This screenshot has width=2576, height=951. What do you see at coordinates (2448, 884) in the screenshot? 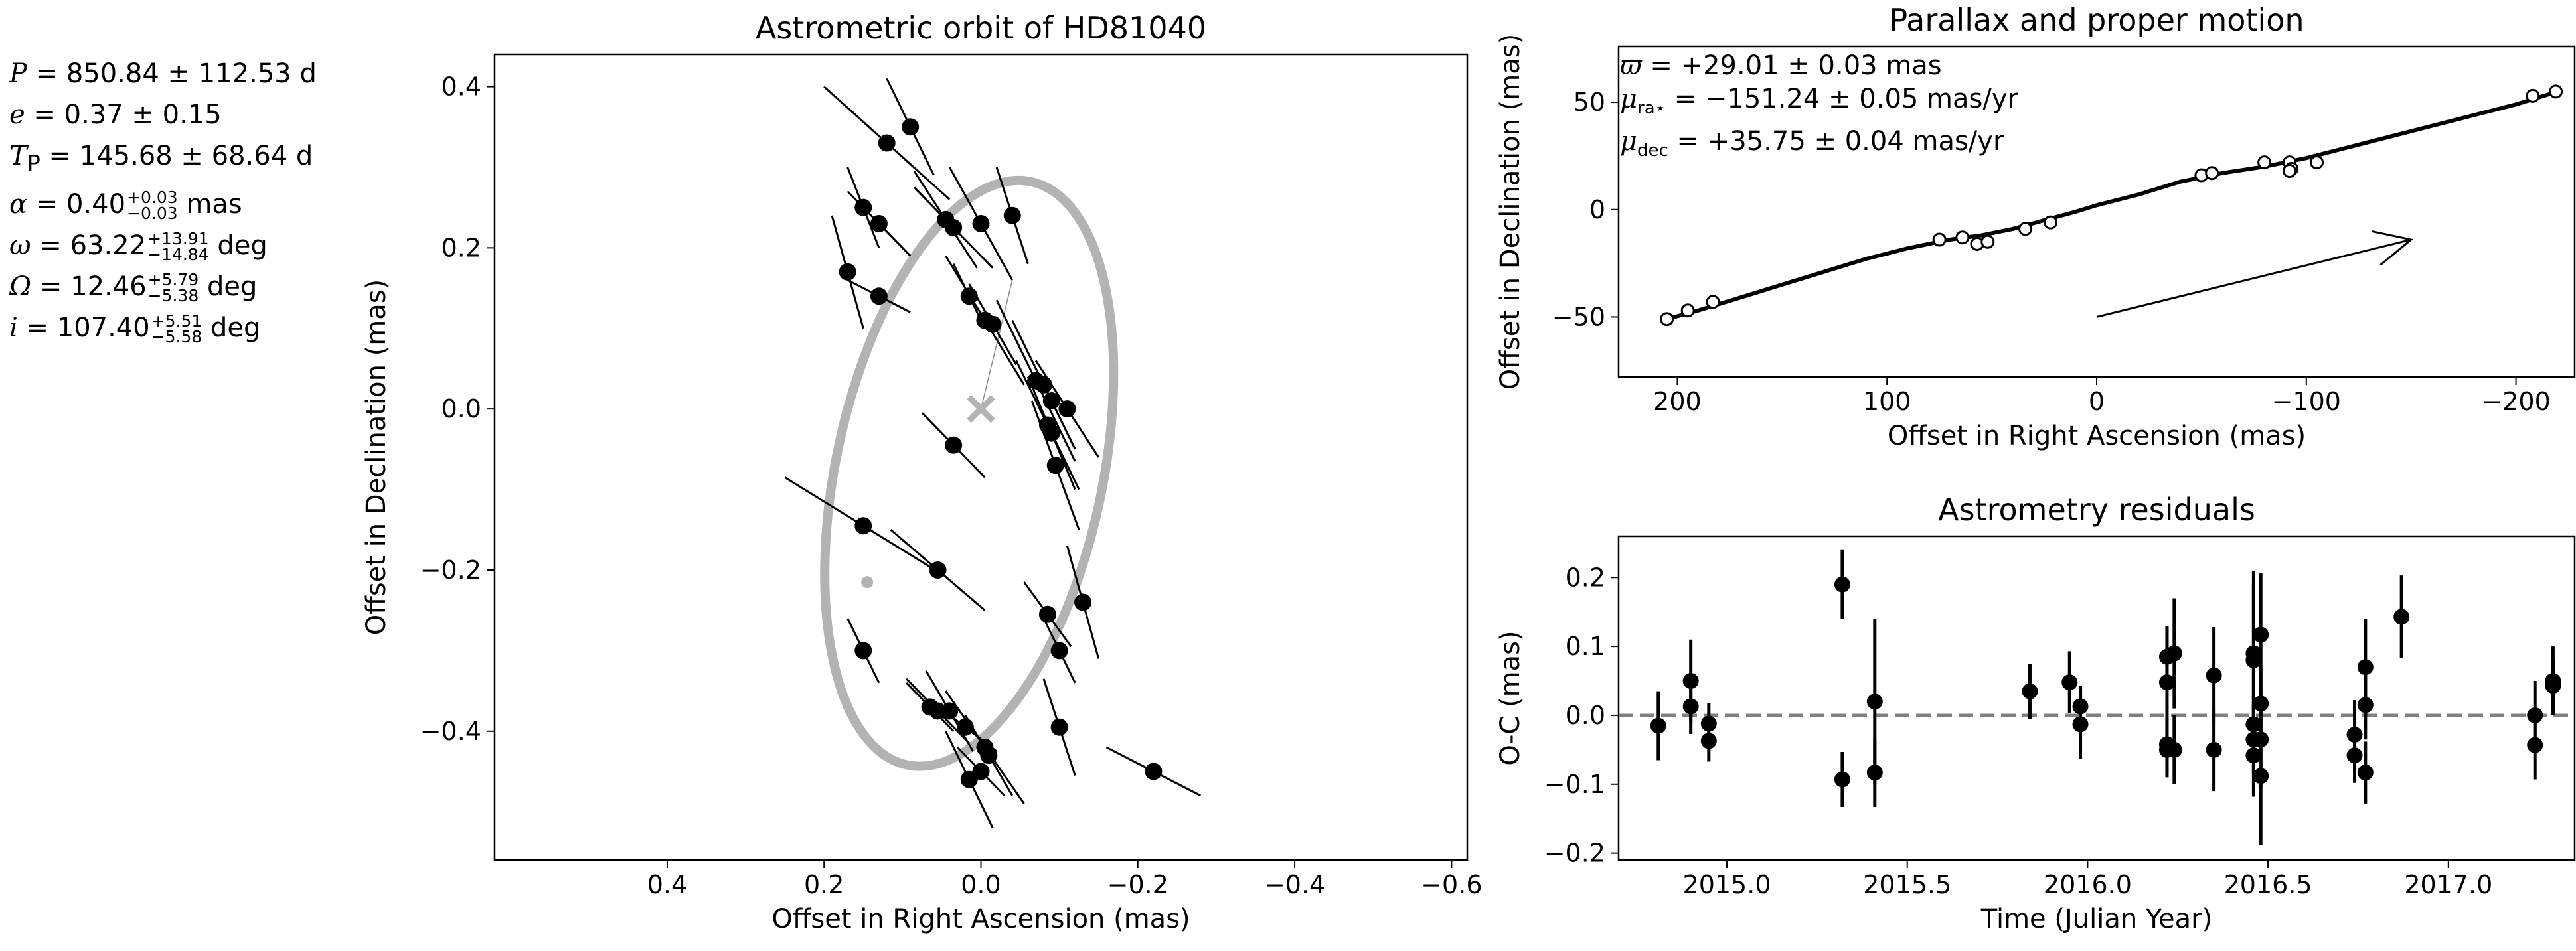
I see `residuals-xtick-label: 2017.0` at bounding box center [2448, 884].